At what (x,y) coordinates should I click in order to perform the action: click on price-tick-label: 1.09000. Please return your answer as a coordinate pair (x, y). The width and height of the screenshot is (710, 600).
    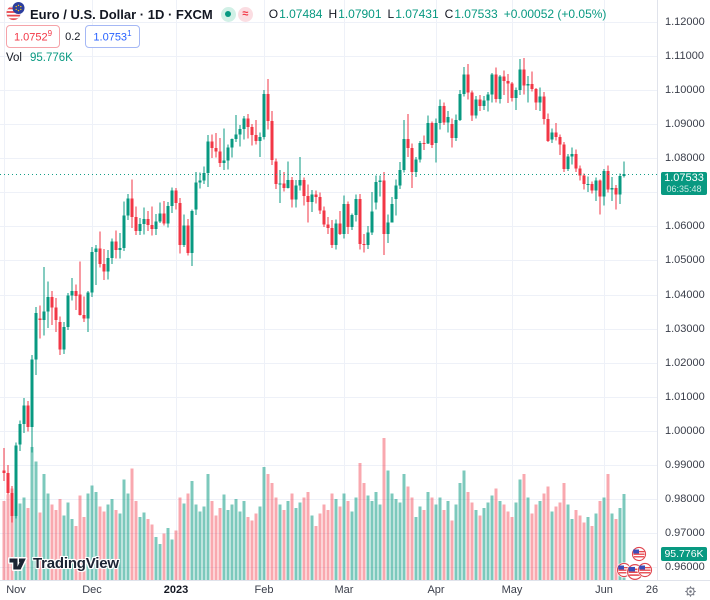
    Looking at the image, I should click on (685, 124).